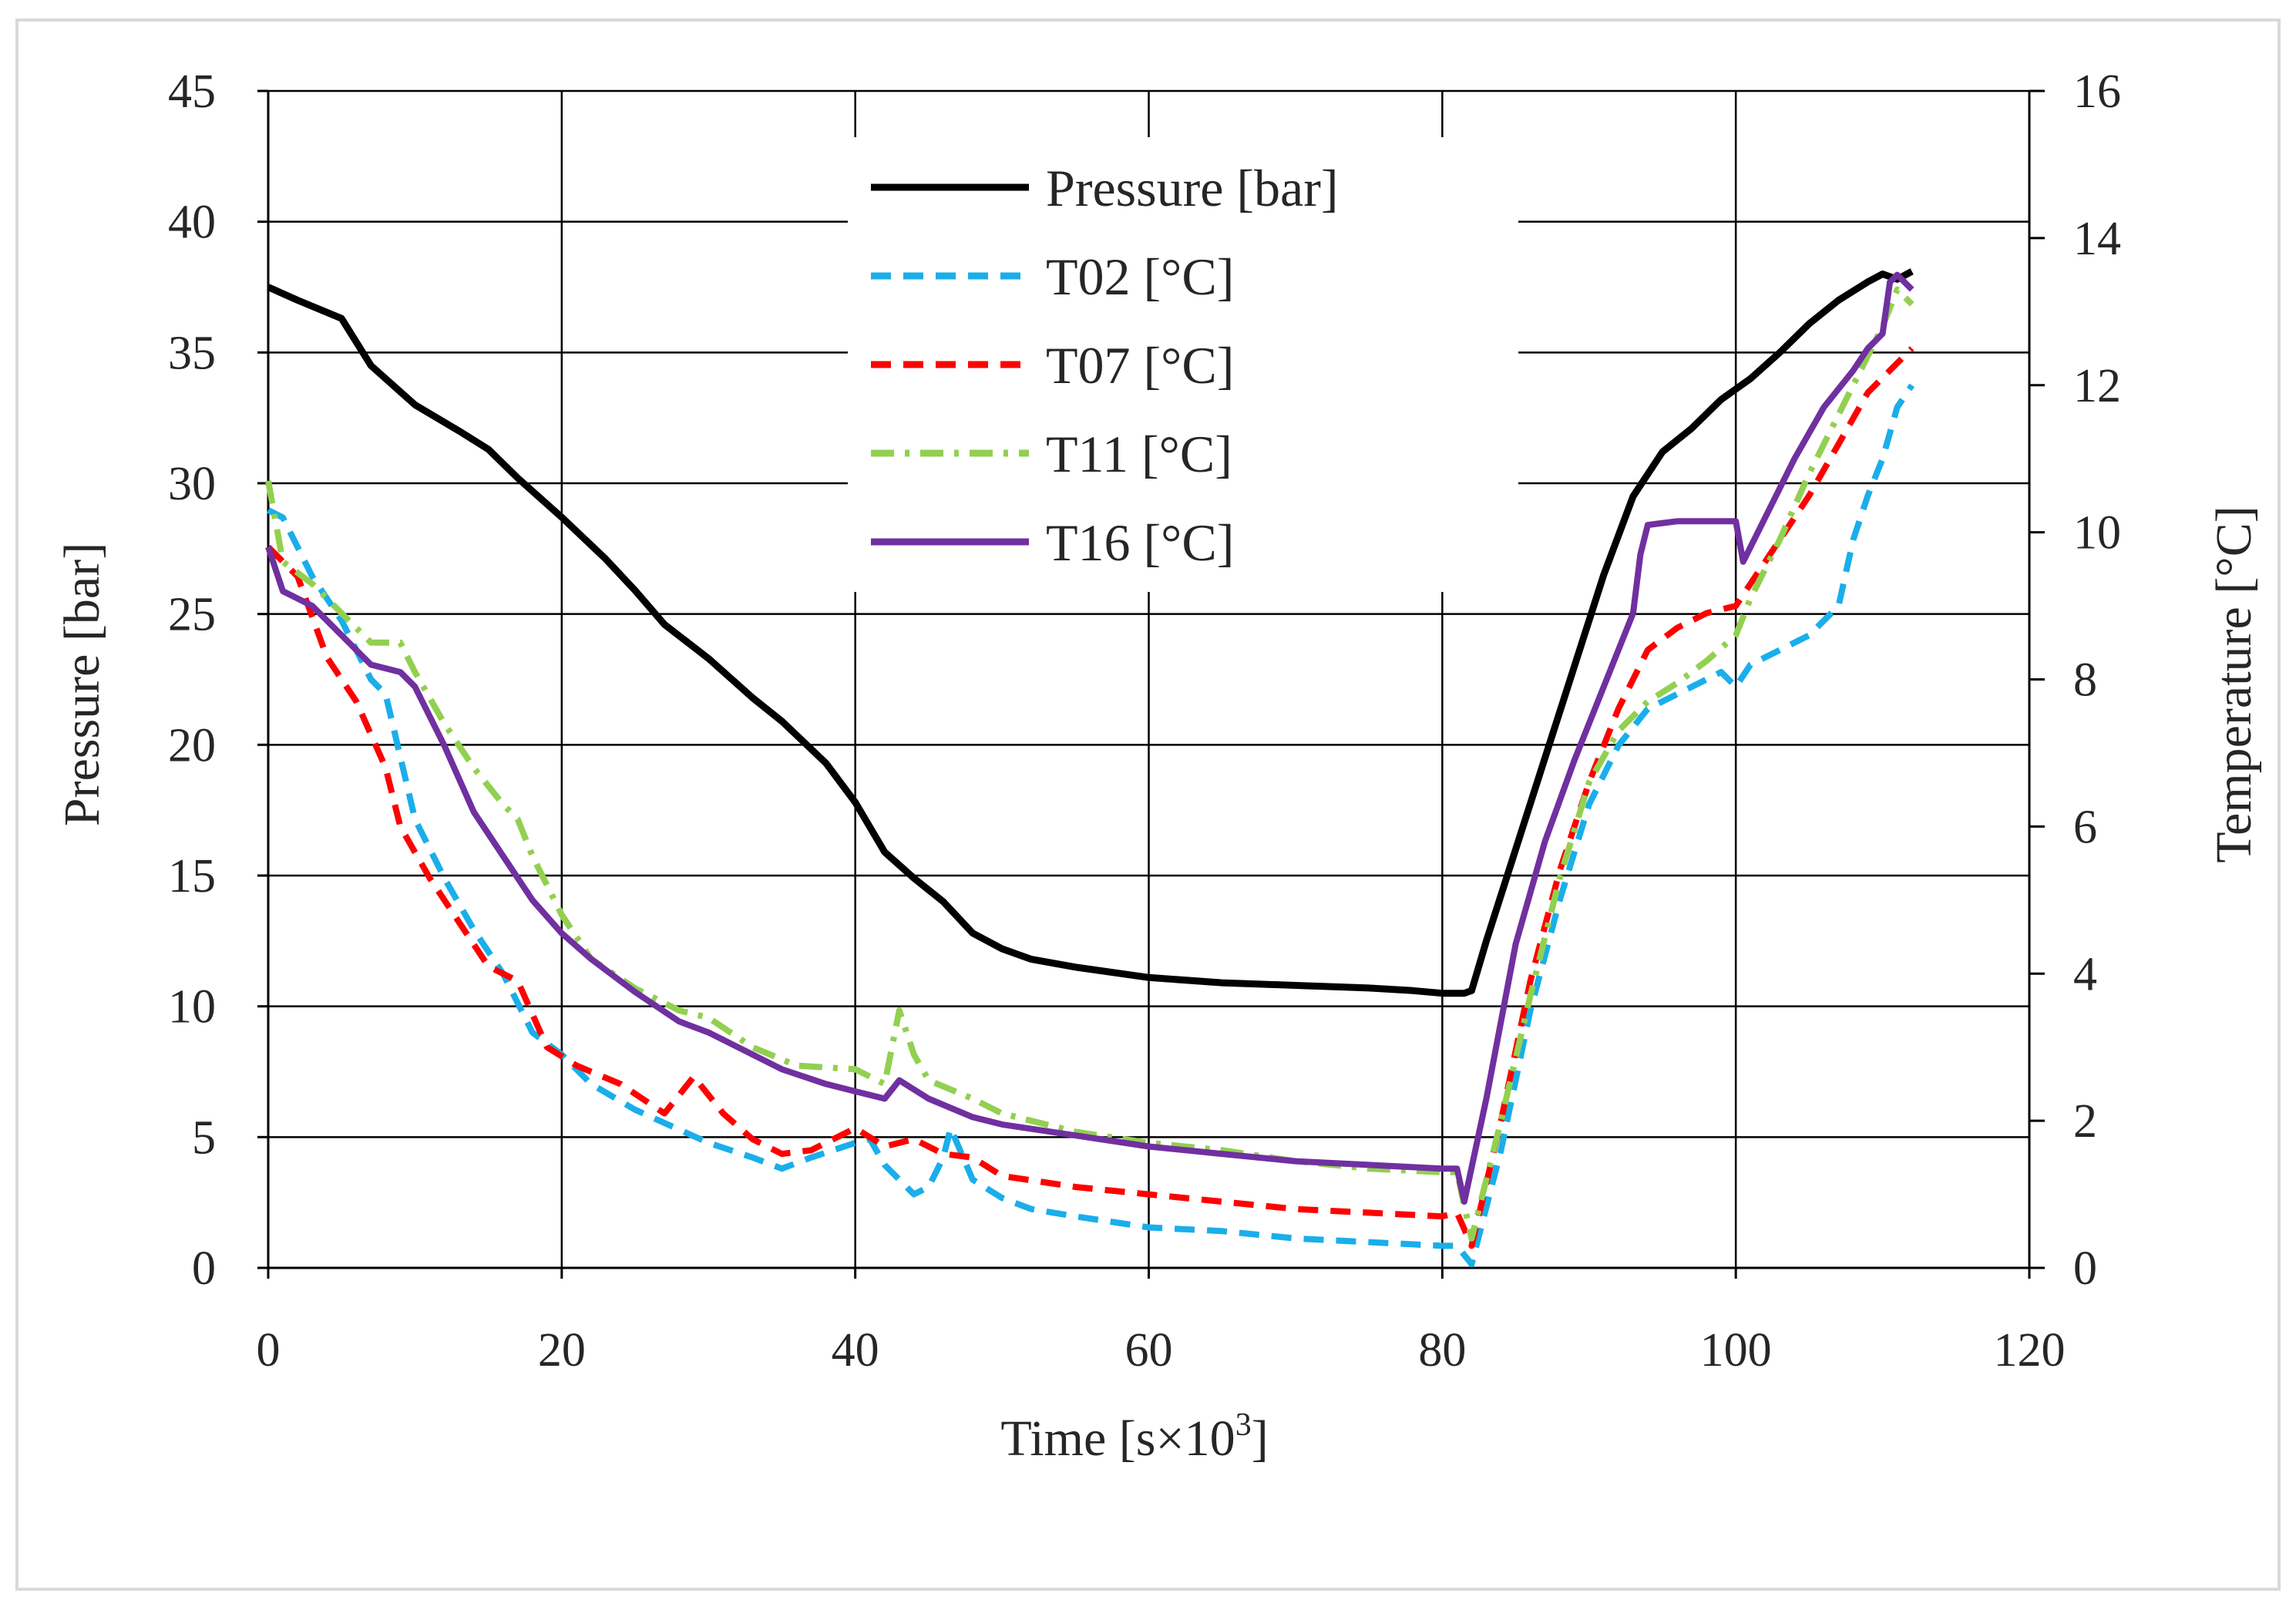  I want to click on x-axis-title: Time [s×103], so click(1134, 1437).